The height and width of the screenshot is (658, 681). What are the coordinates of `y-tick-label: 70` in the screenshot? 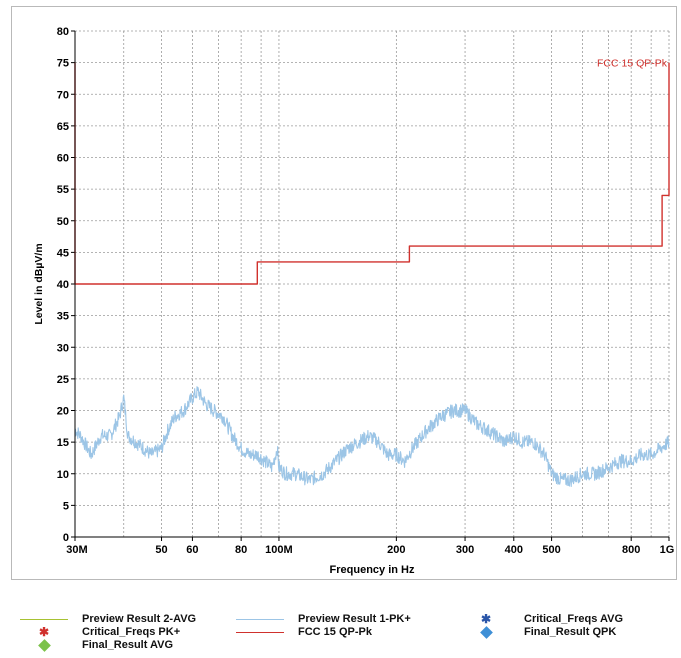 It's located at (63, 95).